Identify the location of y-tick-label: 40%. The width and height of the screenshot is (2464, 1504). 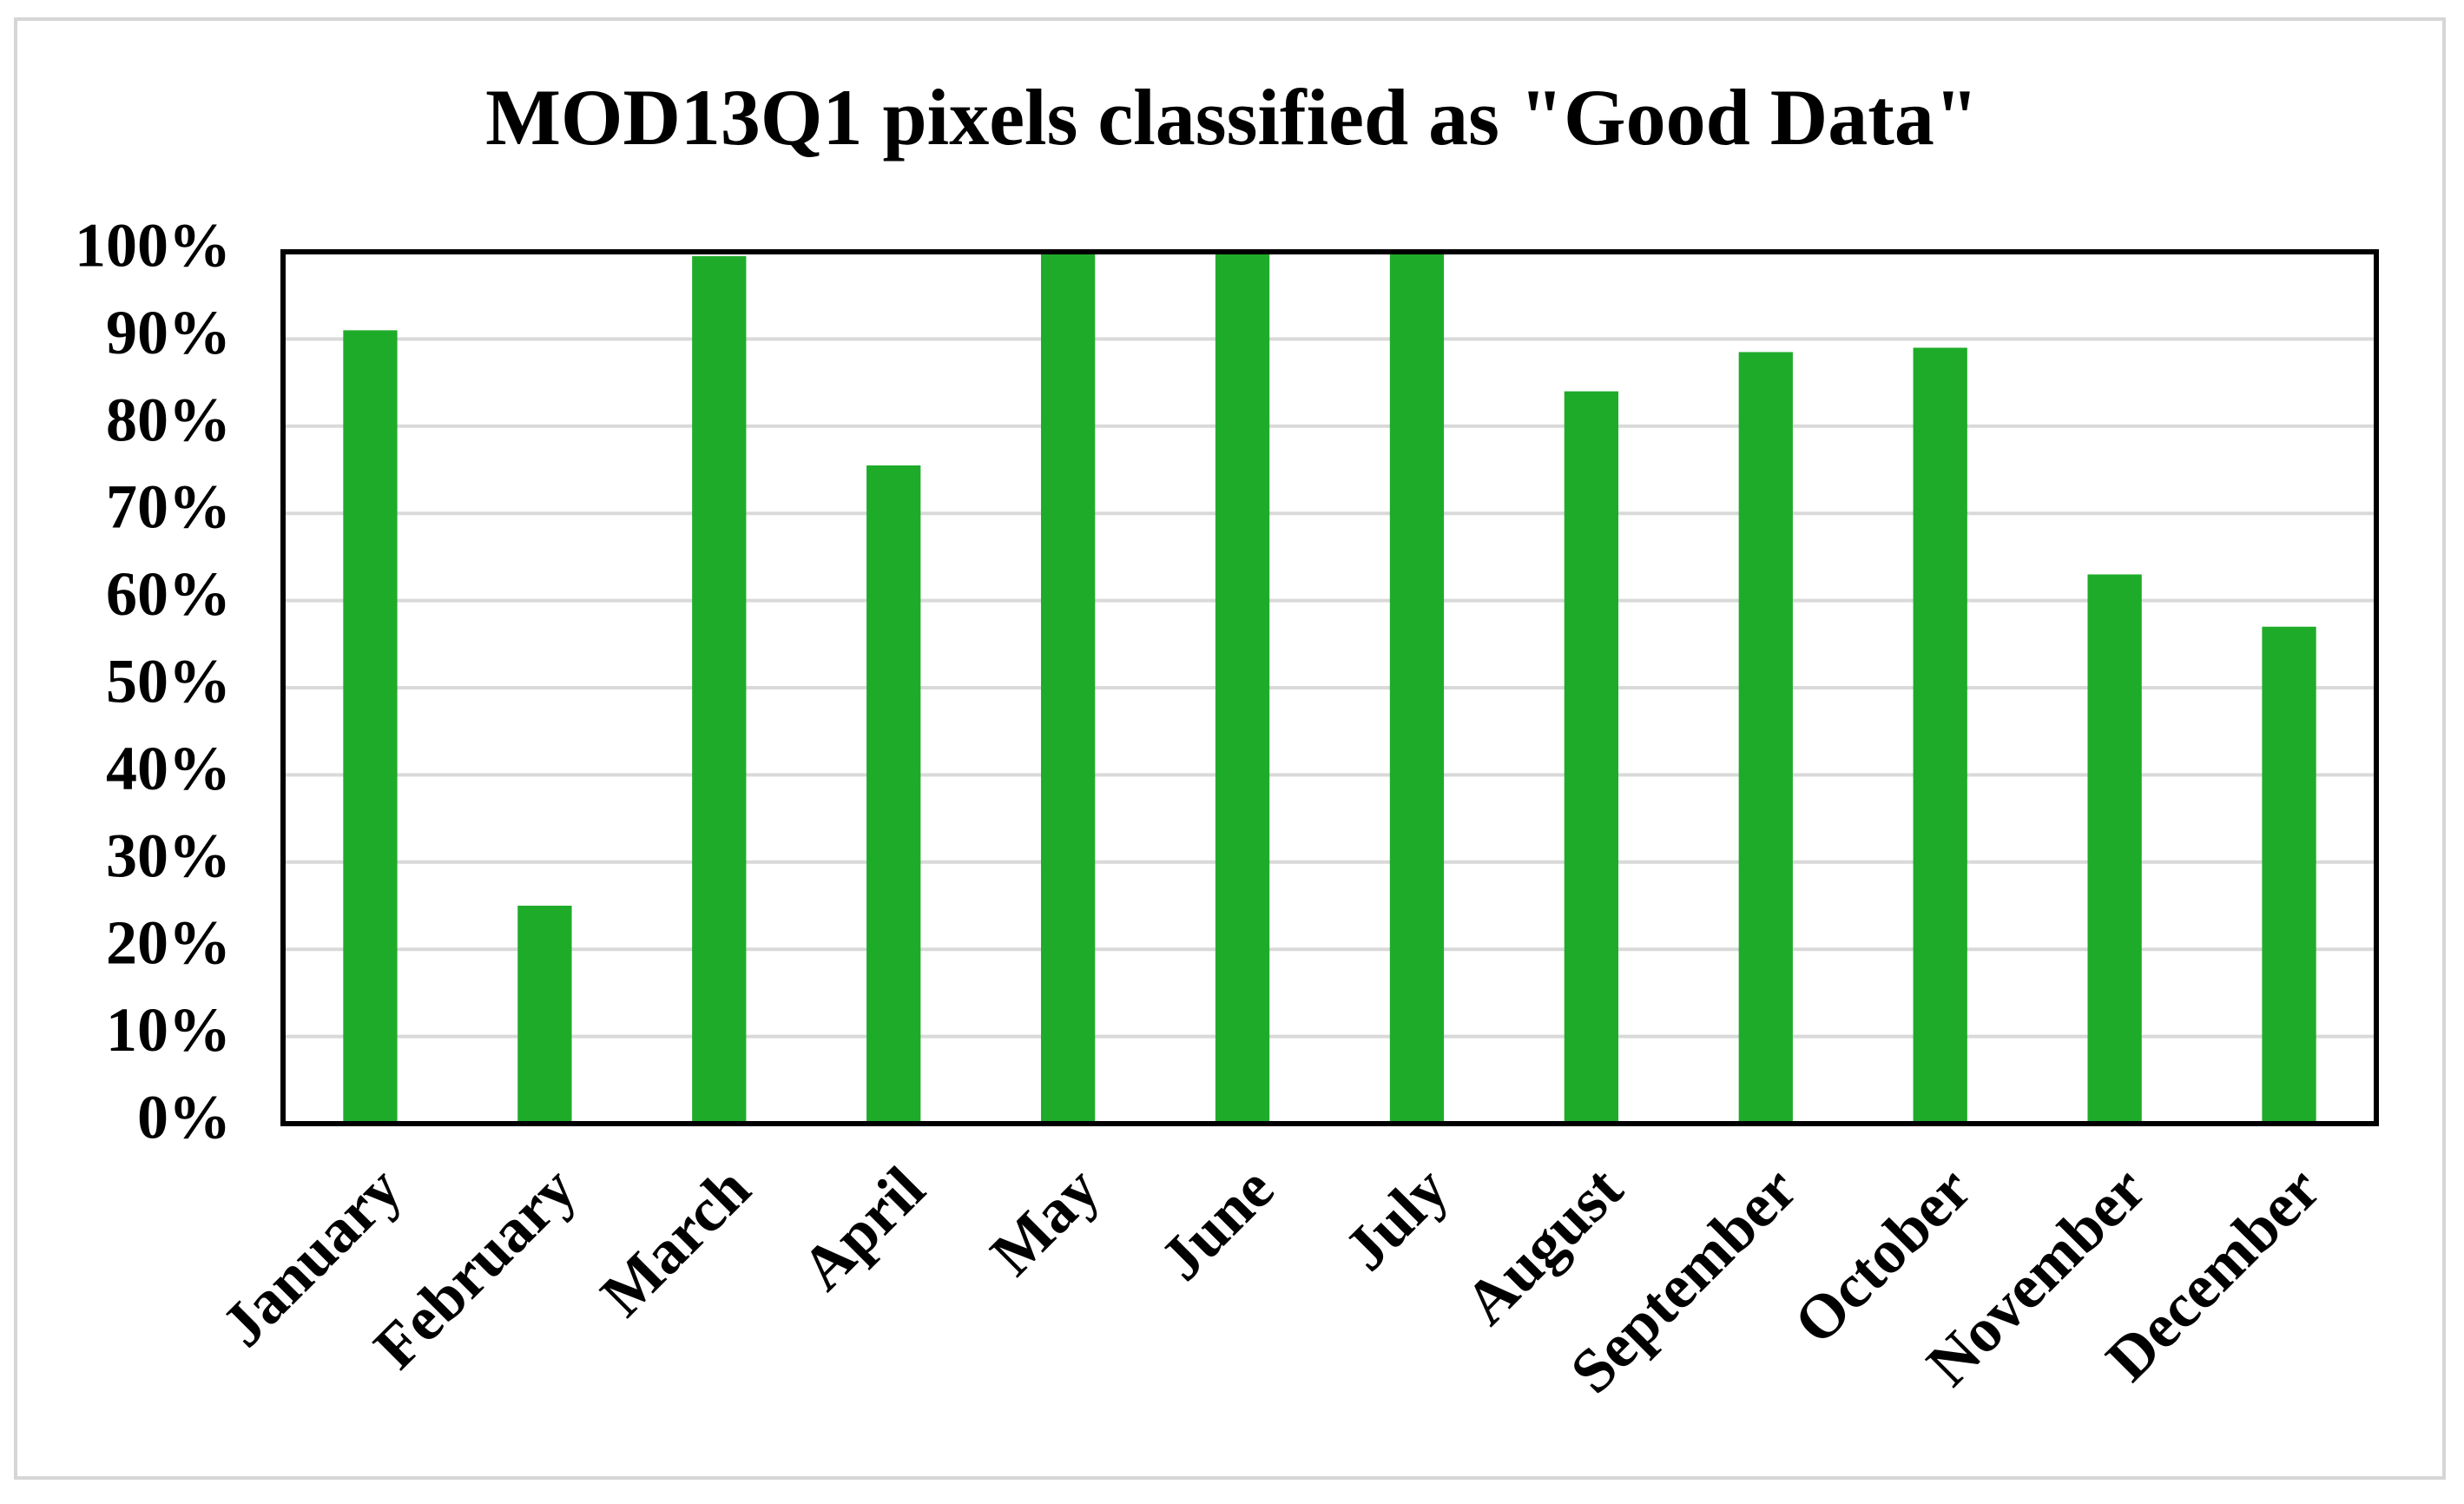
(168, 768).